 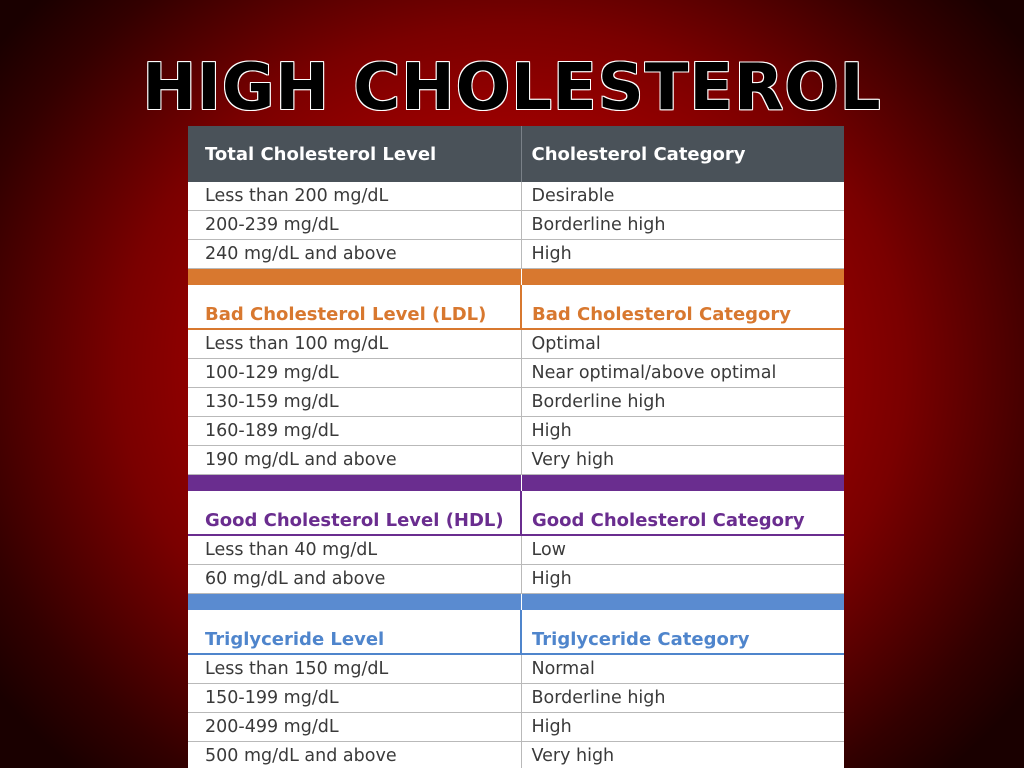 I want to click on level-cell: 240 mg/dL and above, so click(x=354, y=254).